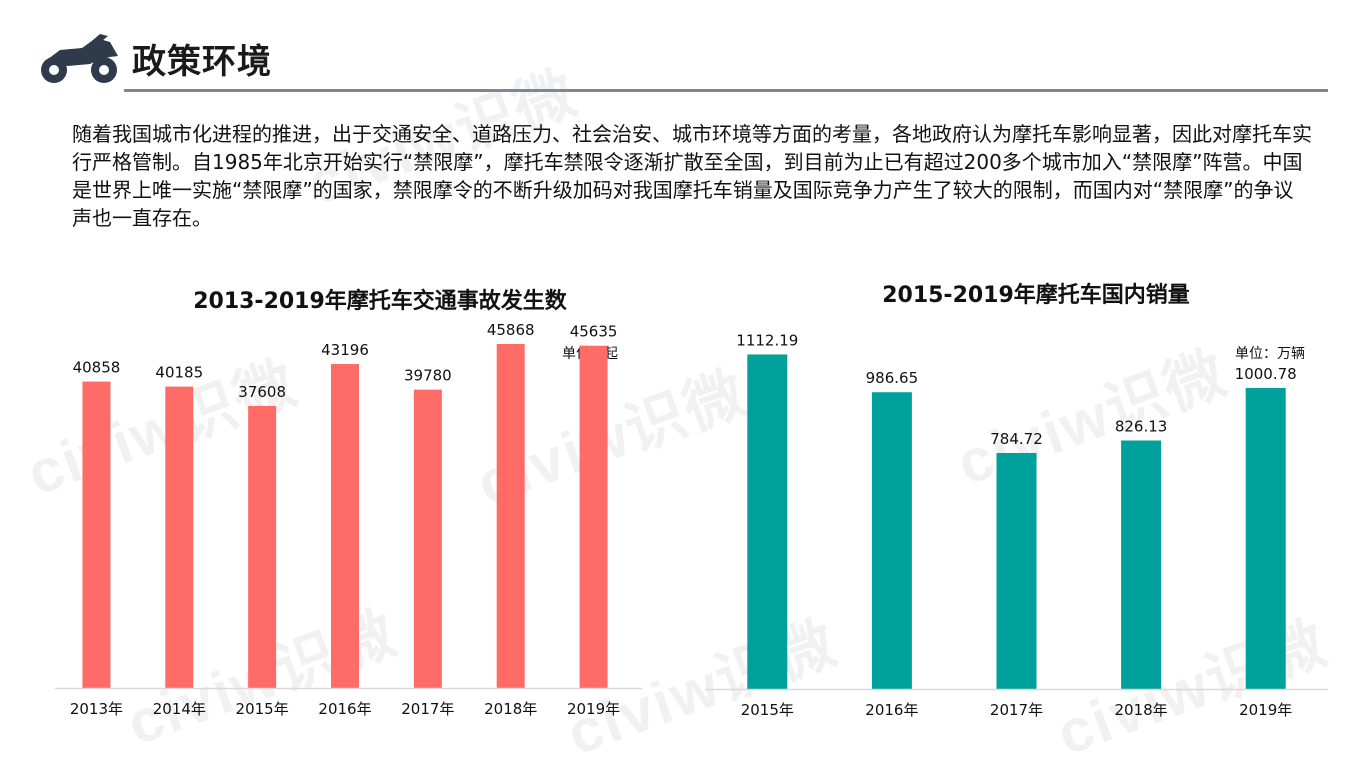 The image size is (1361, 772). Describe the element at coordinates (1036, 295) in the screenshot. I see `chart-title: 2015-2019年摩托车国内销量` at that location.